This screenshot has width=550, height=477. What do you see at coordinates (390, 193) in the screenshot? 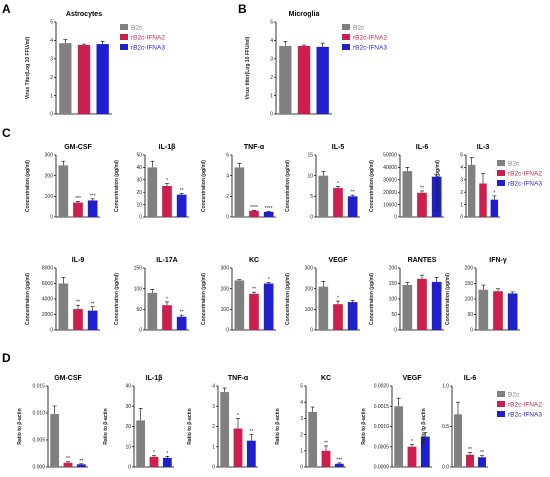
I see `y-tick-label: 20000` at bounding box center [390, 193].